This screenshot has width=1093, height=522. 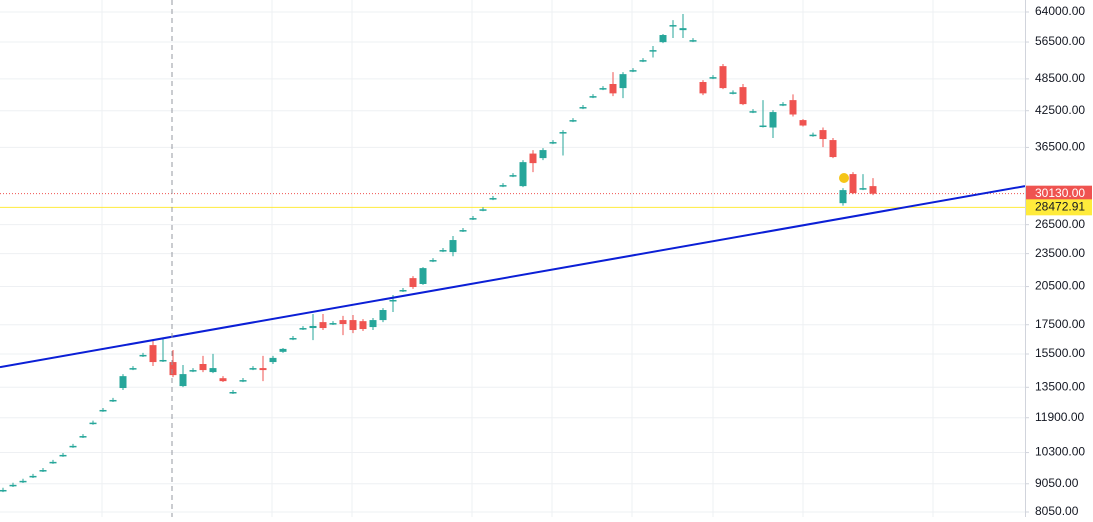 I want to click on price-label: 30130.00, so click(x=1060, y=193).